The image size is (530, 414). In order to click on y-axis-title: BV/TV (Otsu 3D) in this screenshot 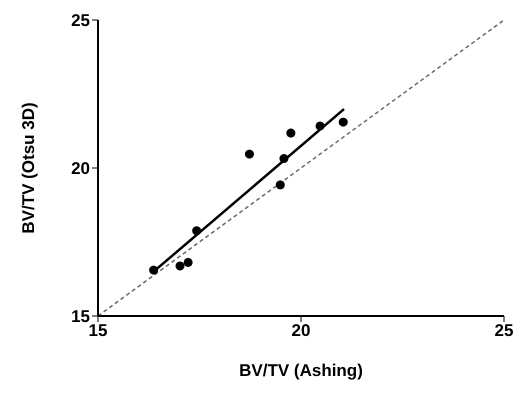, I will do `click(28, 168)`.